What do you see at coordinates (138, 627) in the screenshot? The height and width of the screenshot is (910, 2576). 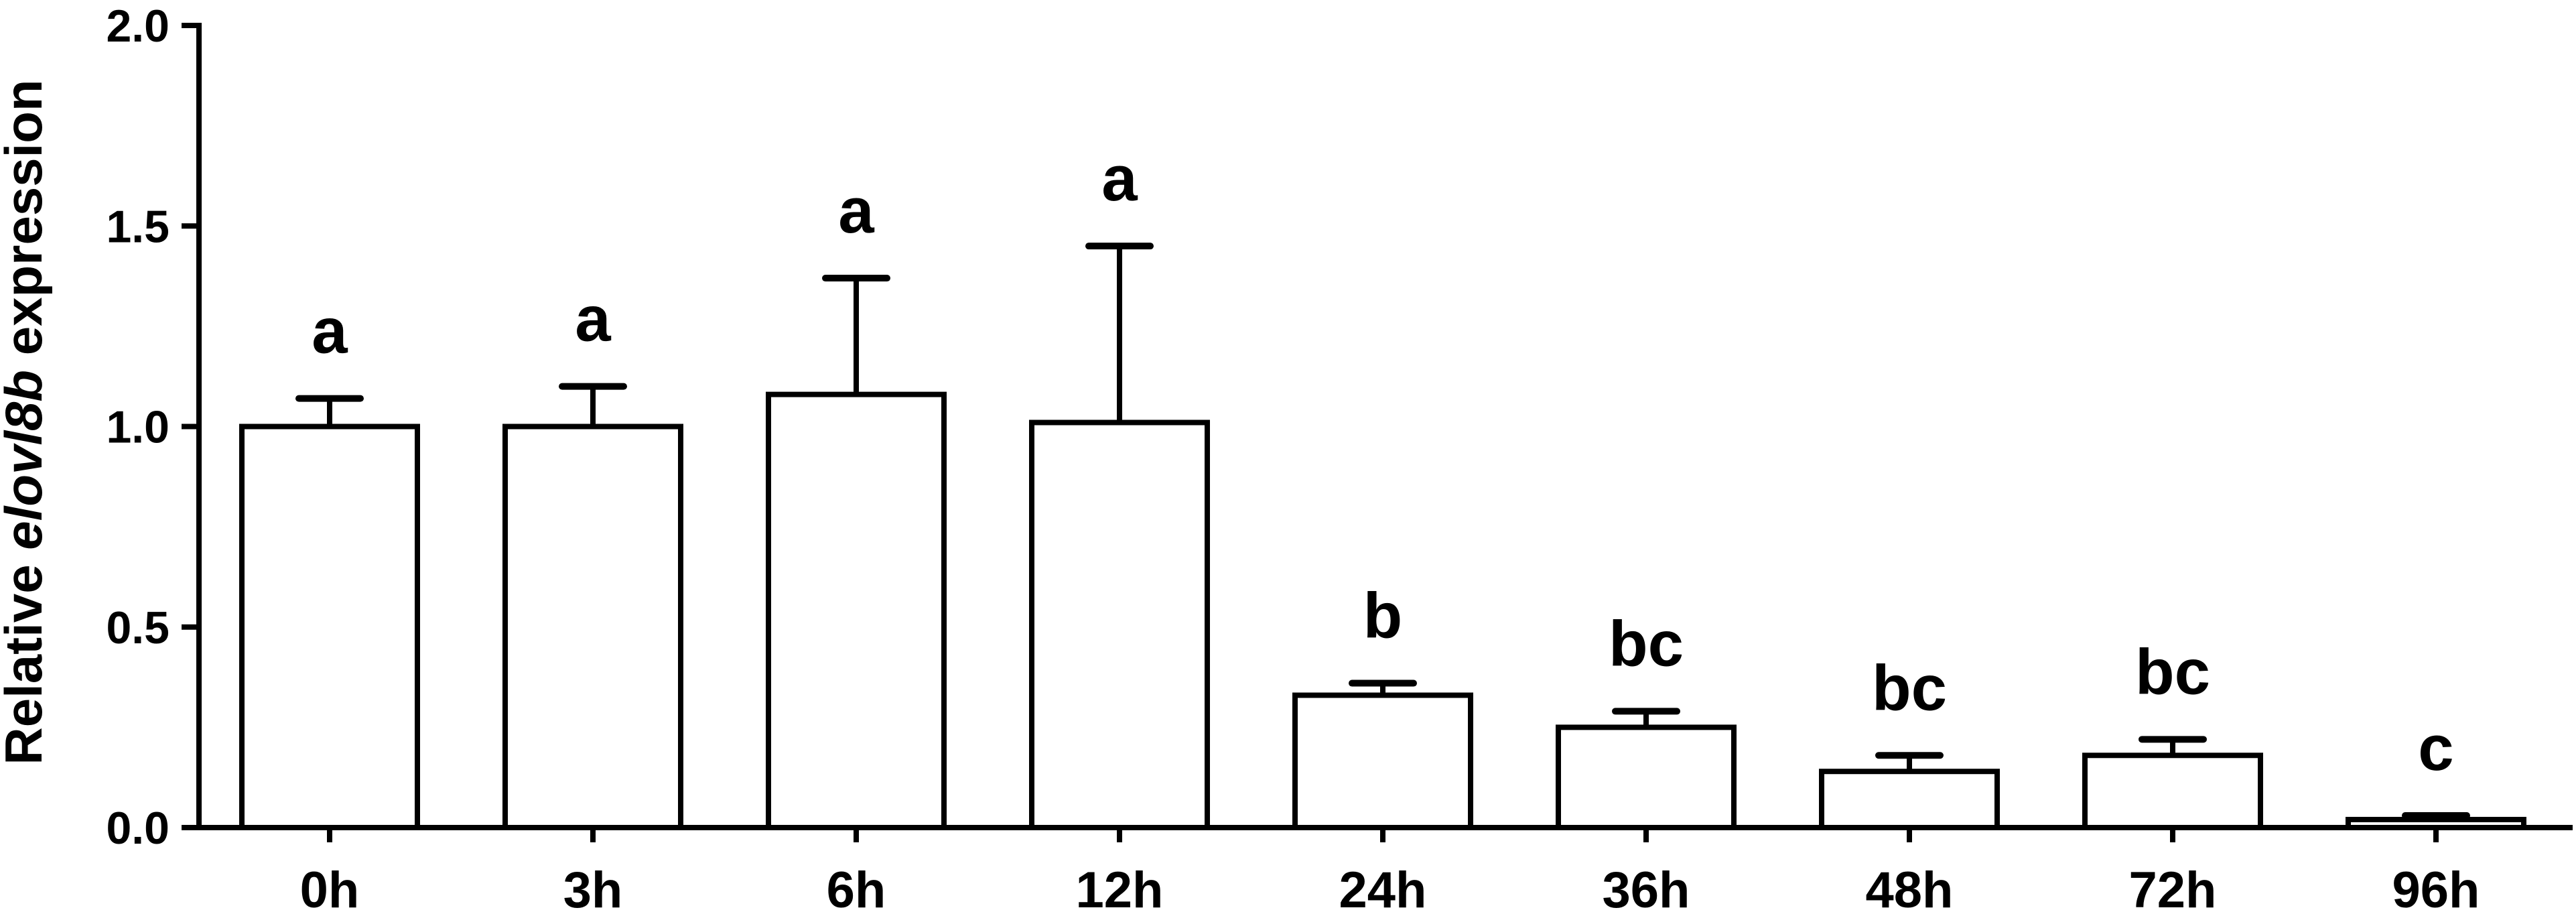 I see `y-tick-label: 0.5` at bounding box center [138, 627].